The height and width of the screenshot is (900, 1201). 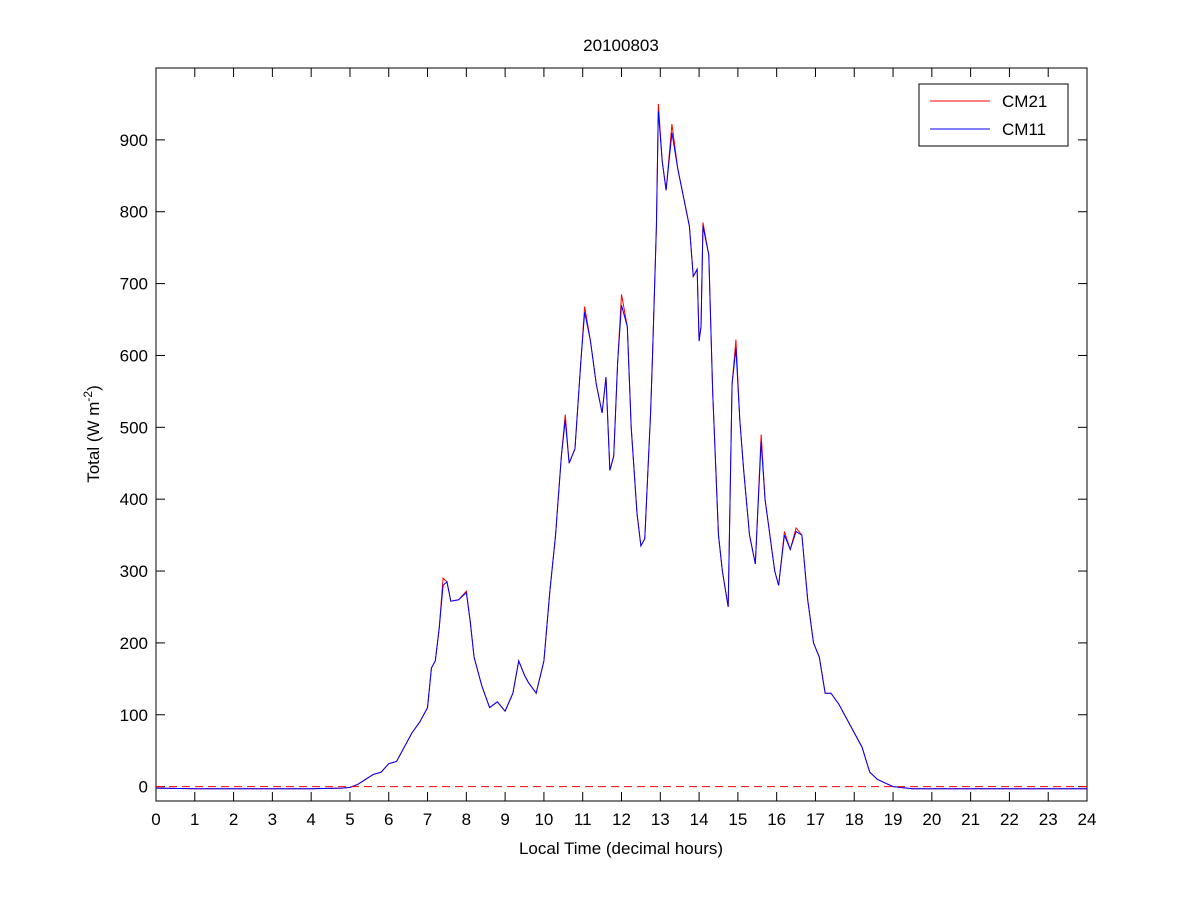 I want to click on x-tick-label: 2, so click(x=233, y=819).